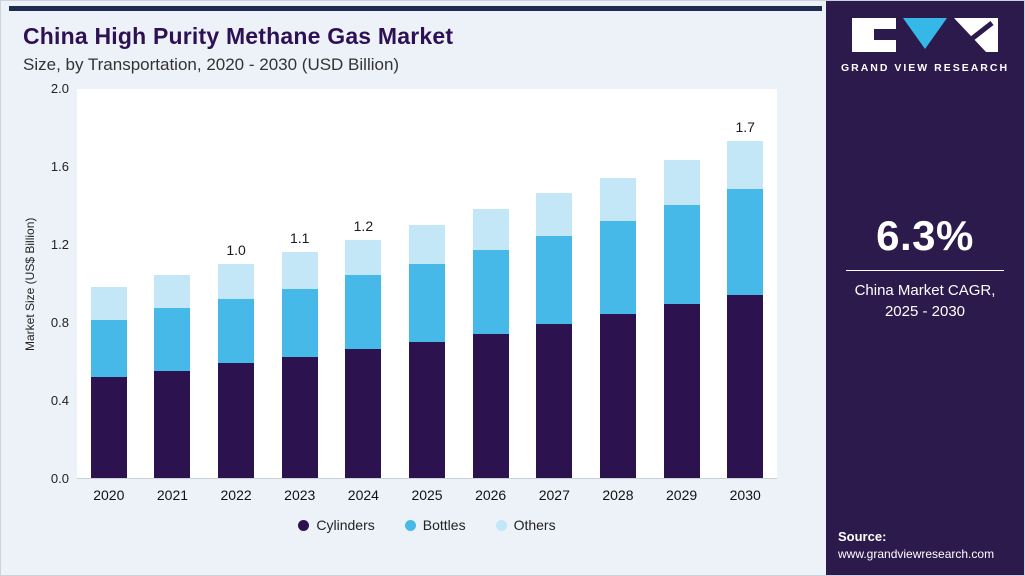 The height and width of the screenshot is (576, 1025). I want to click on source-block: Source: www.grandviewresearch.com, so click(925, 547).